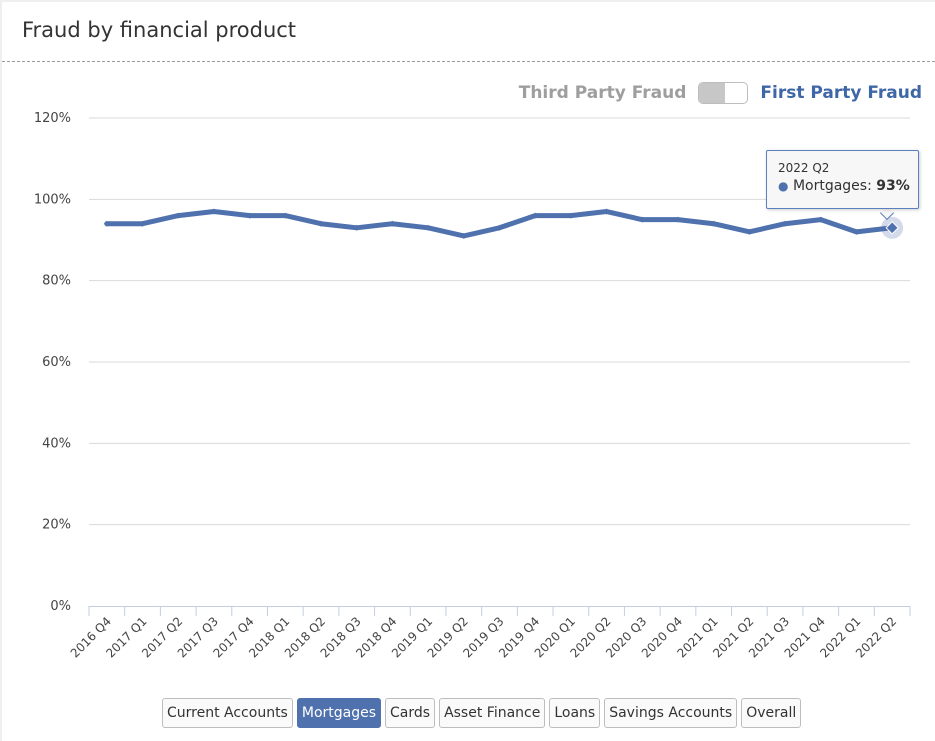 The width and height of the screenshot is (935, 741). What do you see at coordinates (671, 713) in the screenshot?
I see `tab-savings-accounts: Savings Accounts` at bounding box center [671, 713].